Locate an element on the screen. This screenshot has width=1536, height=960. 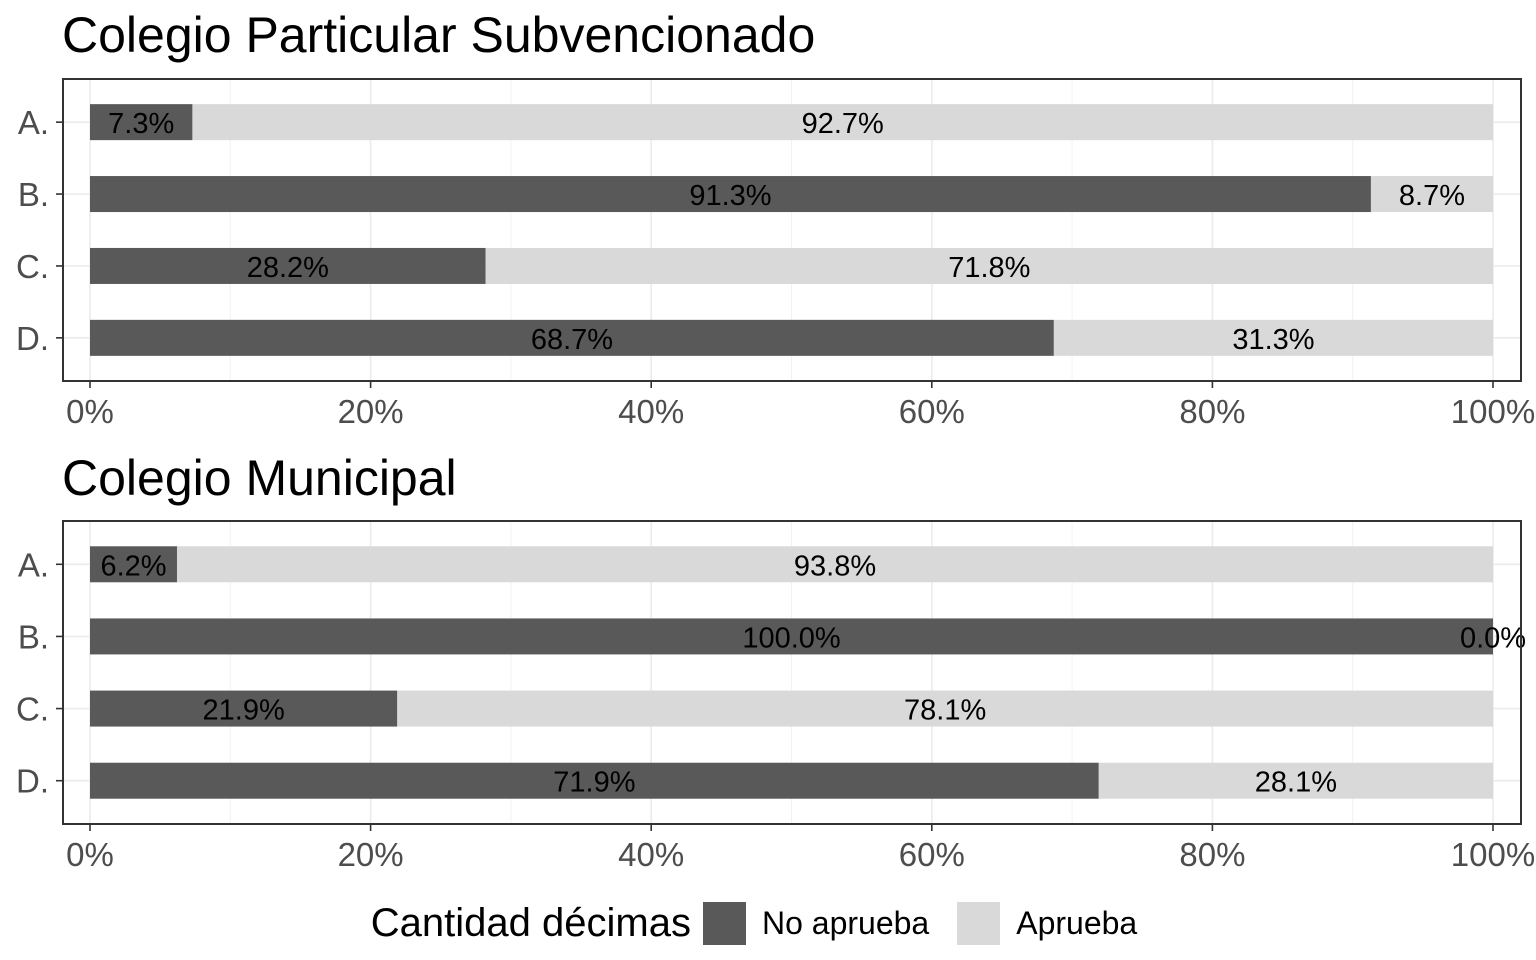
panel-2-x-tick-label: 80% is located at coordinates (1212, 854).